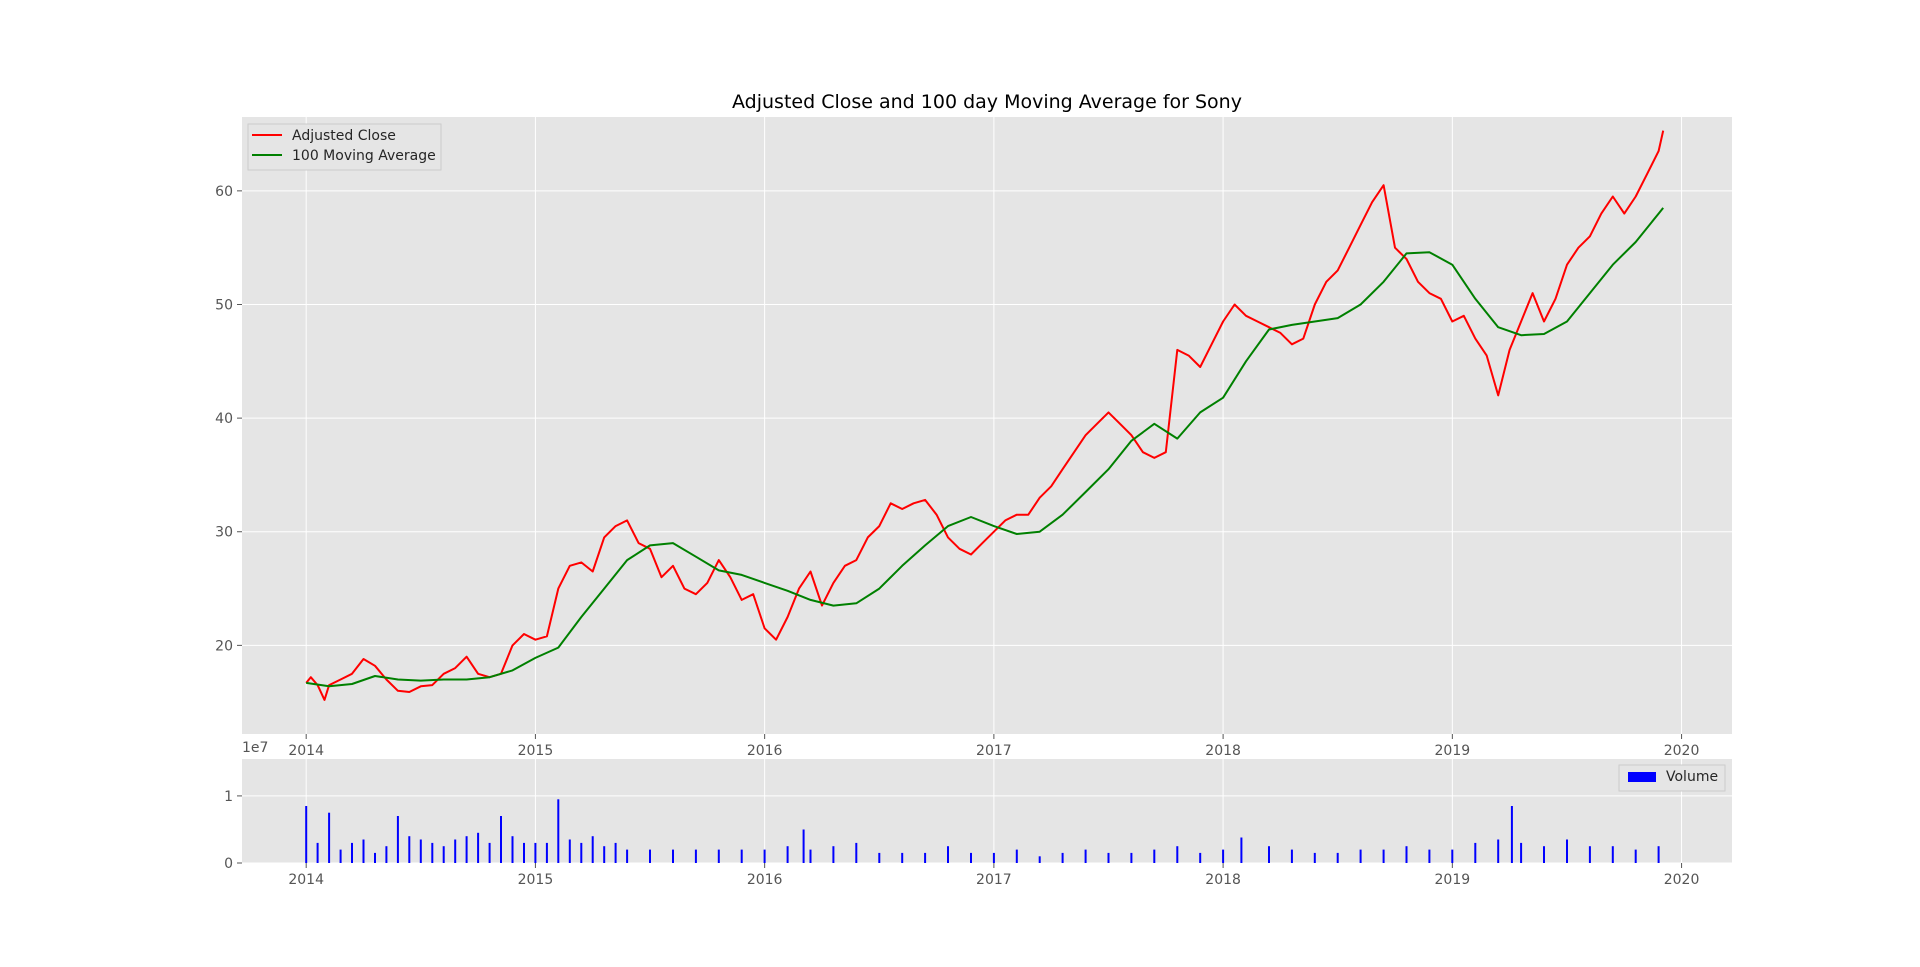 The width and height of the screenshot is (1920, 967). I want to click on volume-plot-area, so click(987, 811).